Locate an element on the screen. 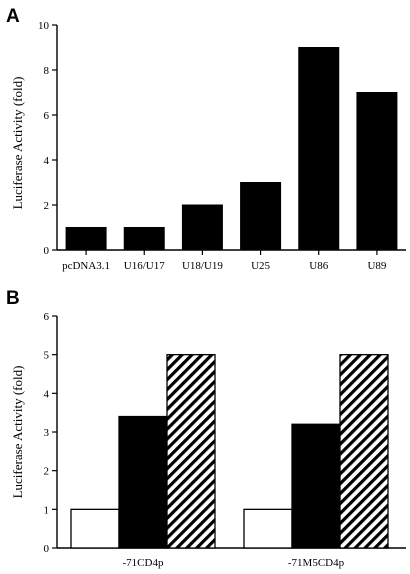  panel-a-x-tick-label: pcDNA3.1 is located at coordinates (86, 266).